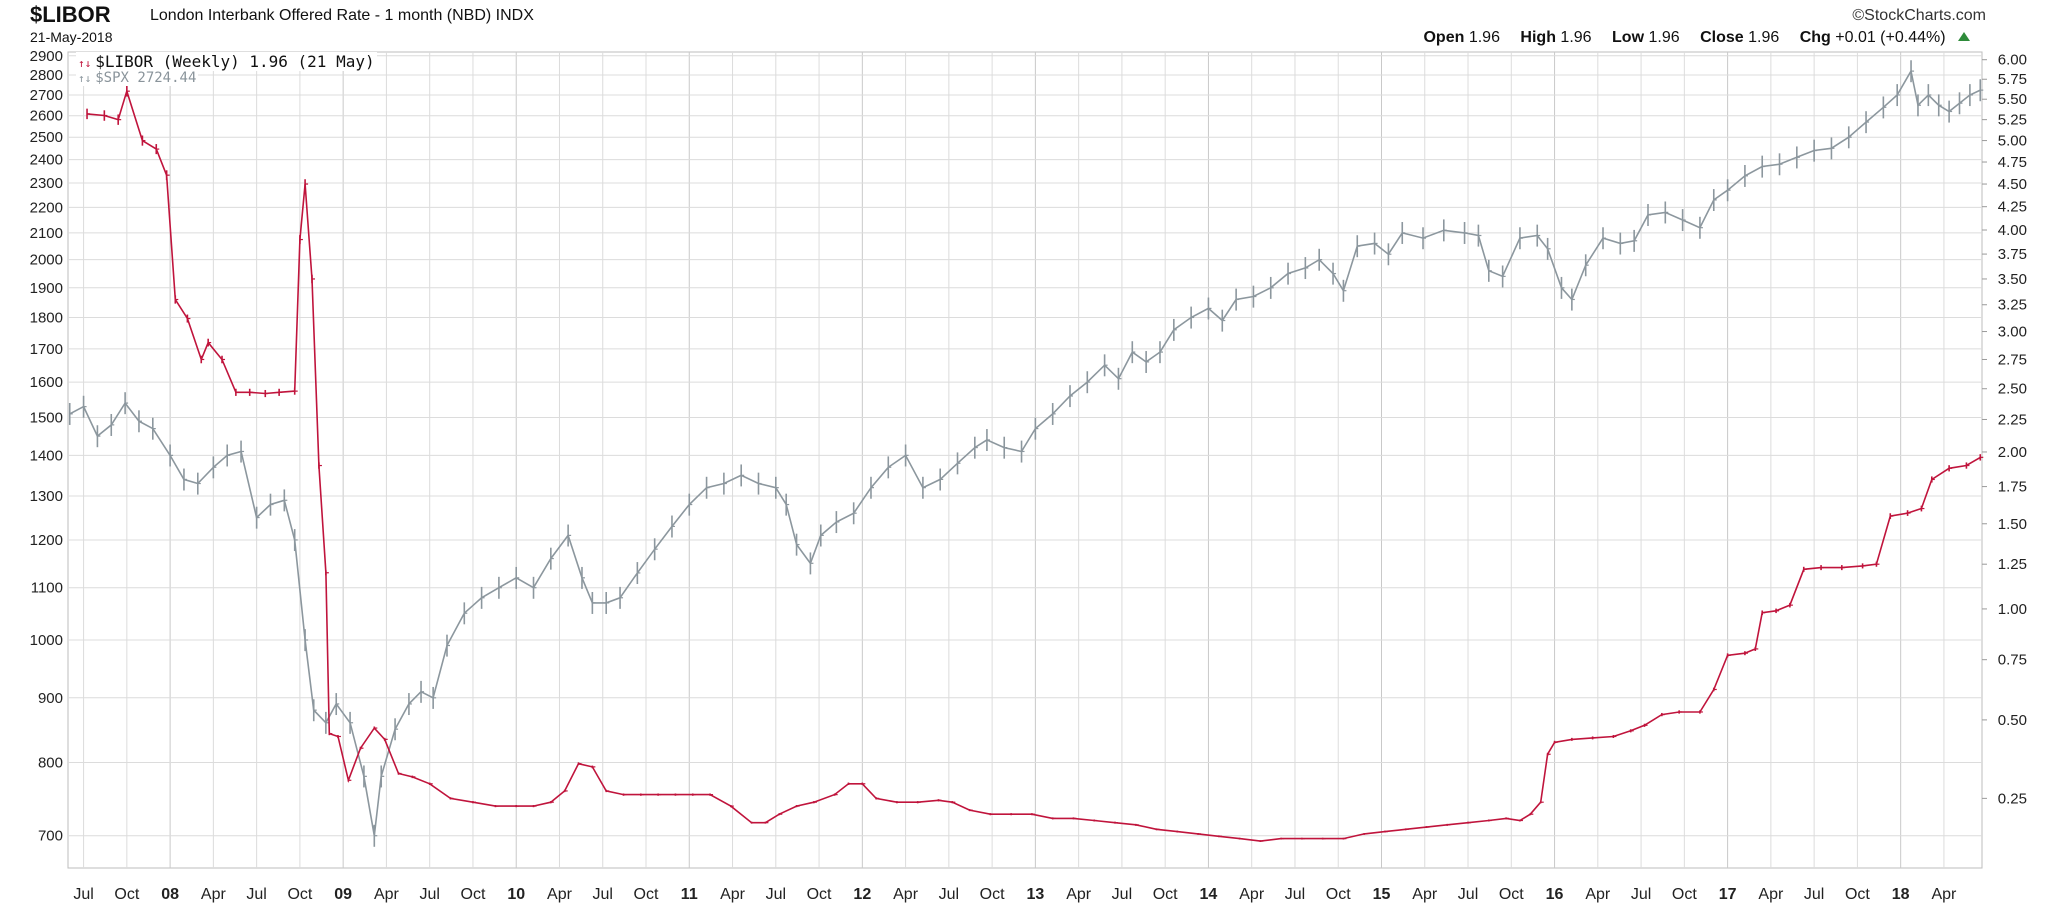 Image resolution: width=2048 pixels, height=907 pixels. What do you see at coordinates (2012, 279) in the screenshot?
I see `right-tick-label: 3.50` at bounding box center [2012, 279].